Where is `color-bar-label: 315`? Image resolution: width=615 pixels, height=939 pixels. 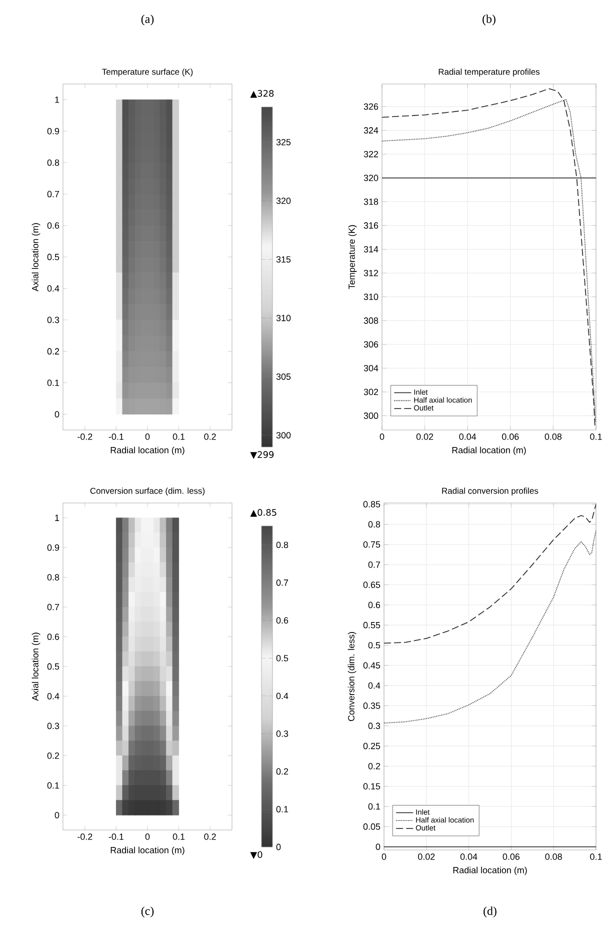
color-bar-label: 315 is located at coordinates (283, 259).